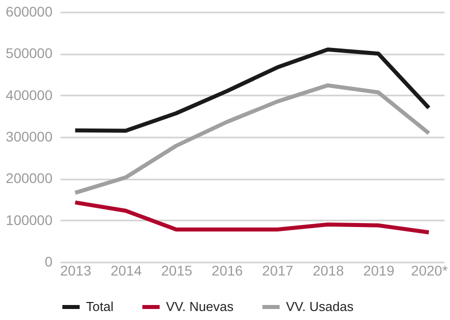  I want to click on legend-label: VV. Usadas, so click(320, 306).